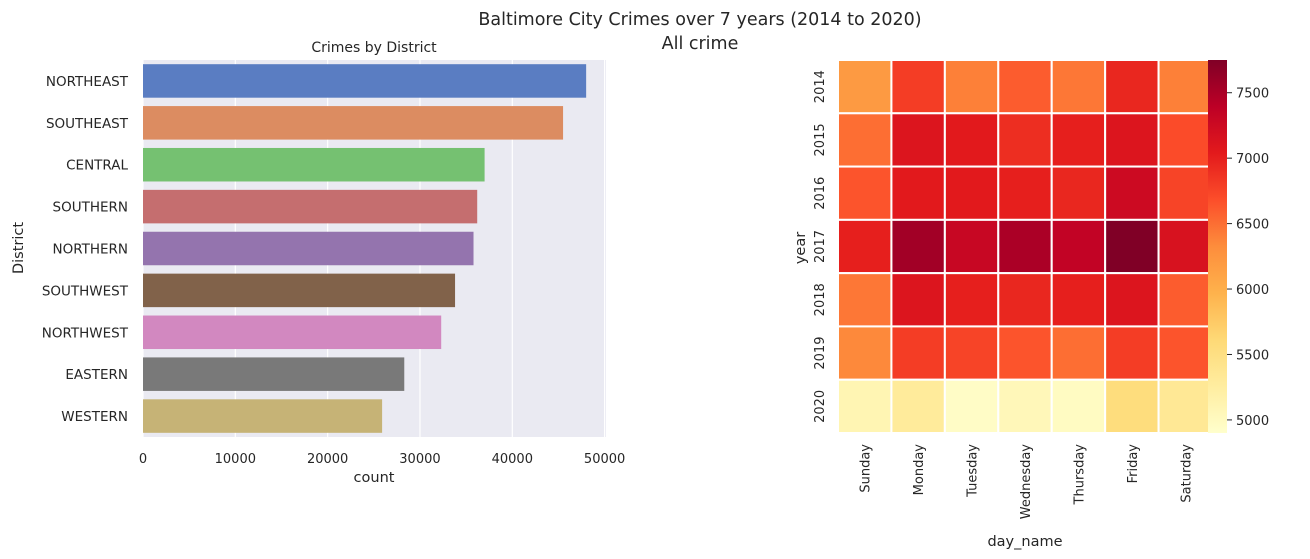 The height and width of the screenshot is (559, 1310). Describe the element at coordinates (1248, 258) in the screenshot. I see `heatmap-colorbar-tick-labels: 5000 5500 6000 6500 7000 7500` at that location.